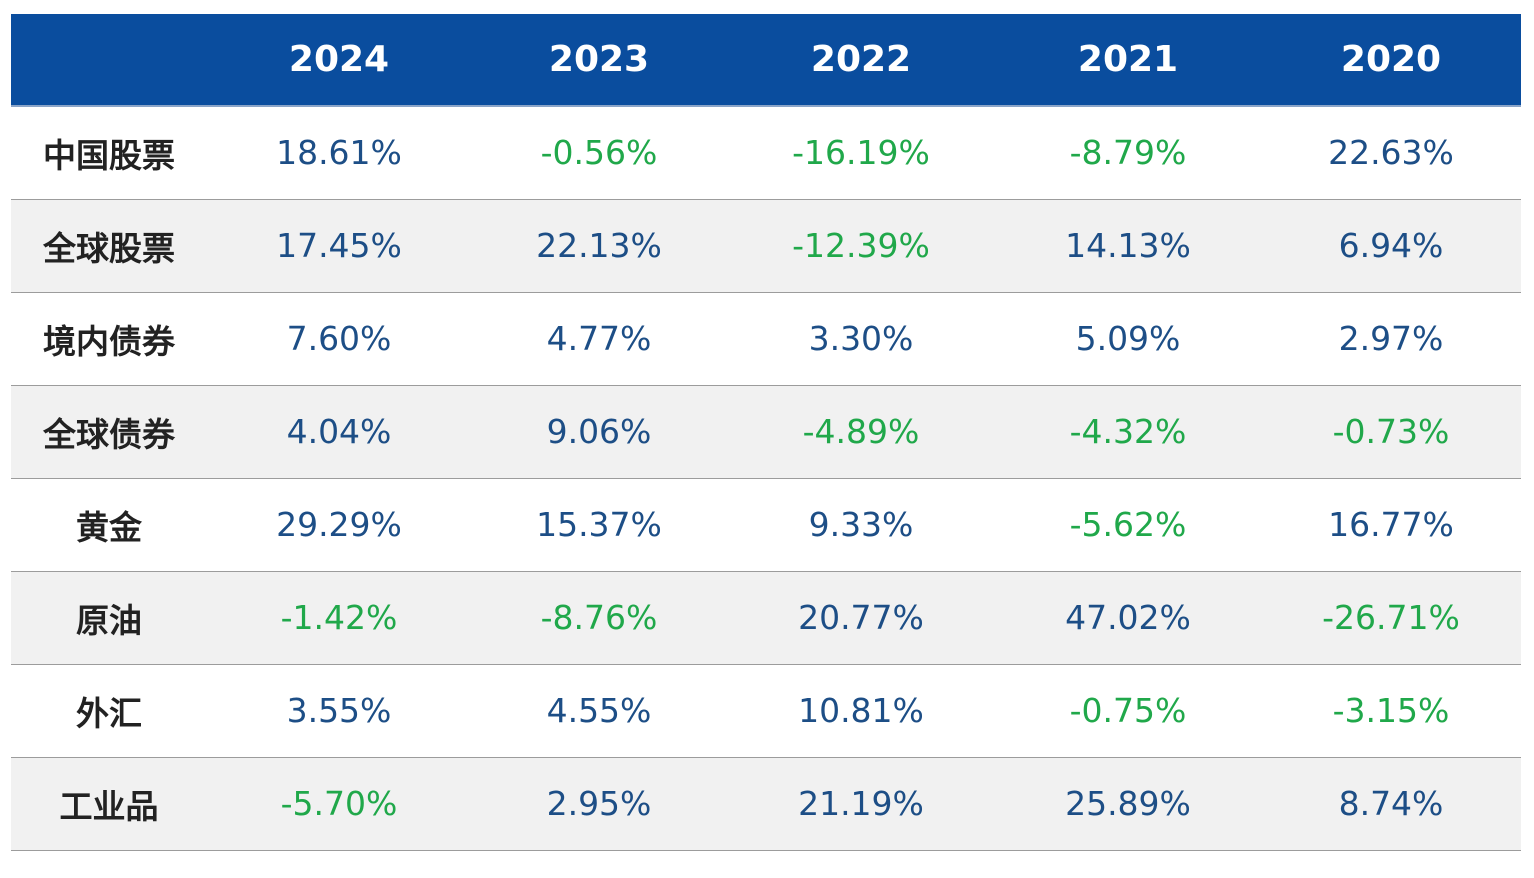 This screenshot has width=1534, height=878. What do you see at coordinates (599, 803) in the screenshot?
I see `value-cell: 2.95%` at bounding box center [599, 803].